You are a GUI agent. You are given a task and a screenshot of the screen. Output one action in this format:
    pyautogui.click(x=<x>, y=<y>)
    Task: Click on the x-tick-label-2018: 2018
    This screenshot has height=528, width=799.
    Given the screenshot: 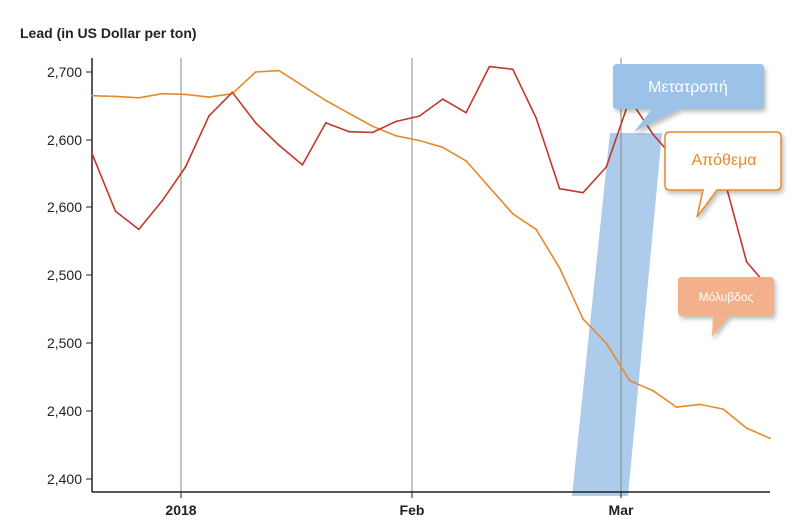 What is the action you would take?
    pyautogui.click(x=180, y=510)
    